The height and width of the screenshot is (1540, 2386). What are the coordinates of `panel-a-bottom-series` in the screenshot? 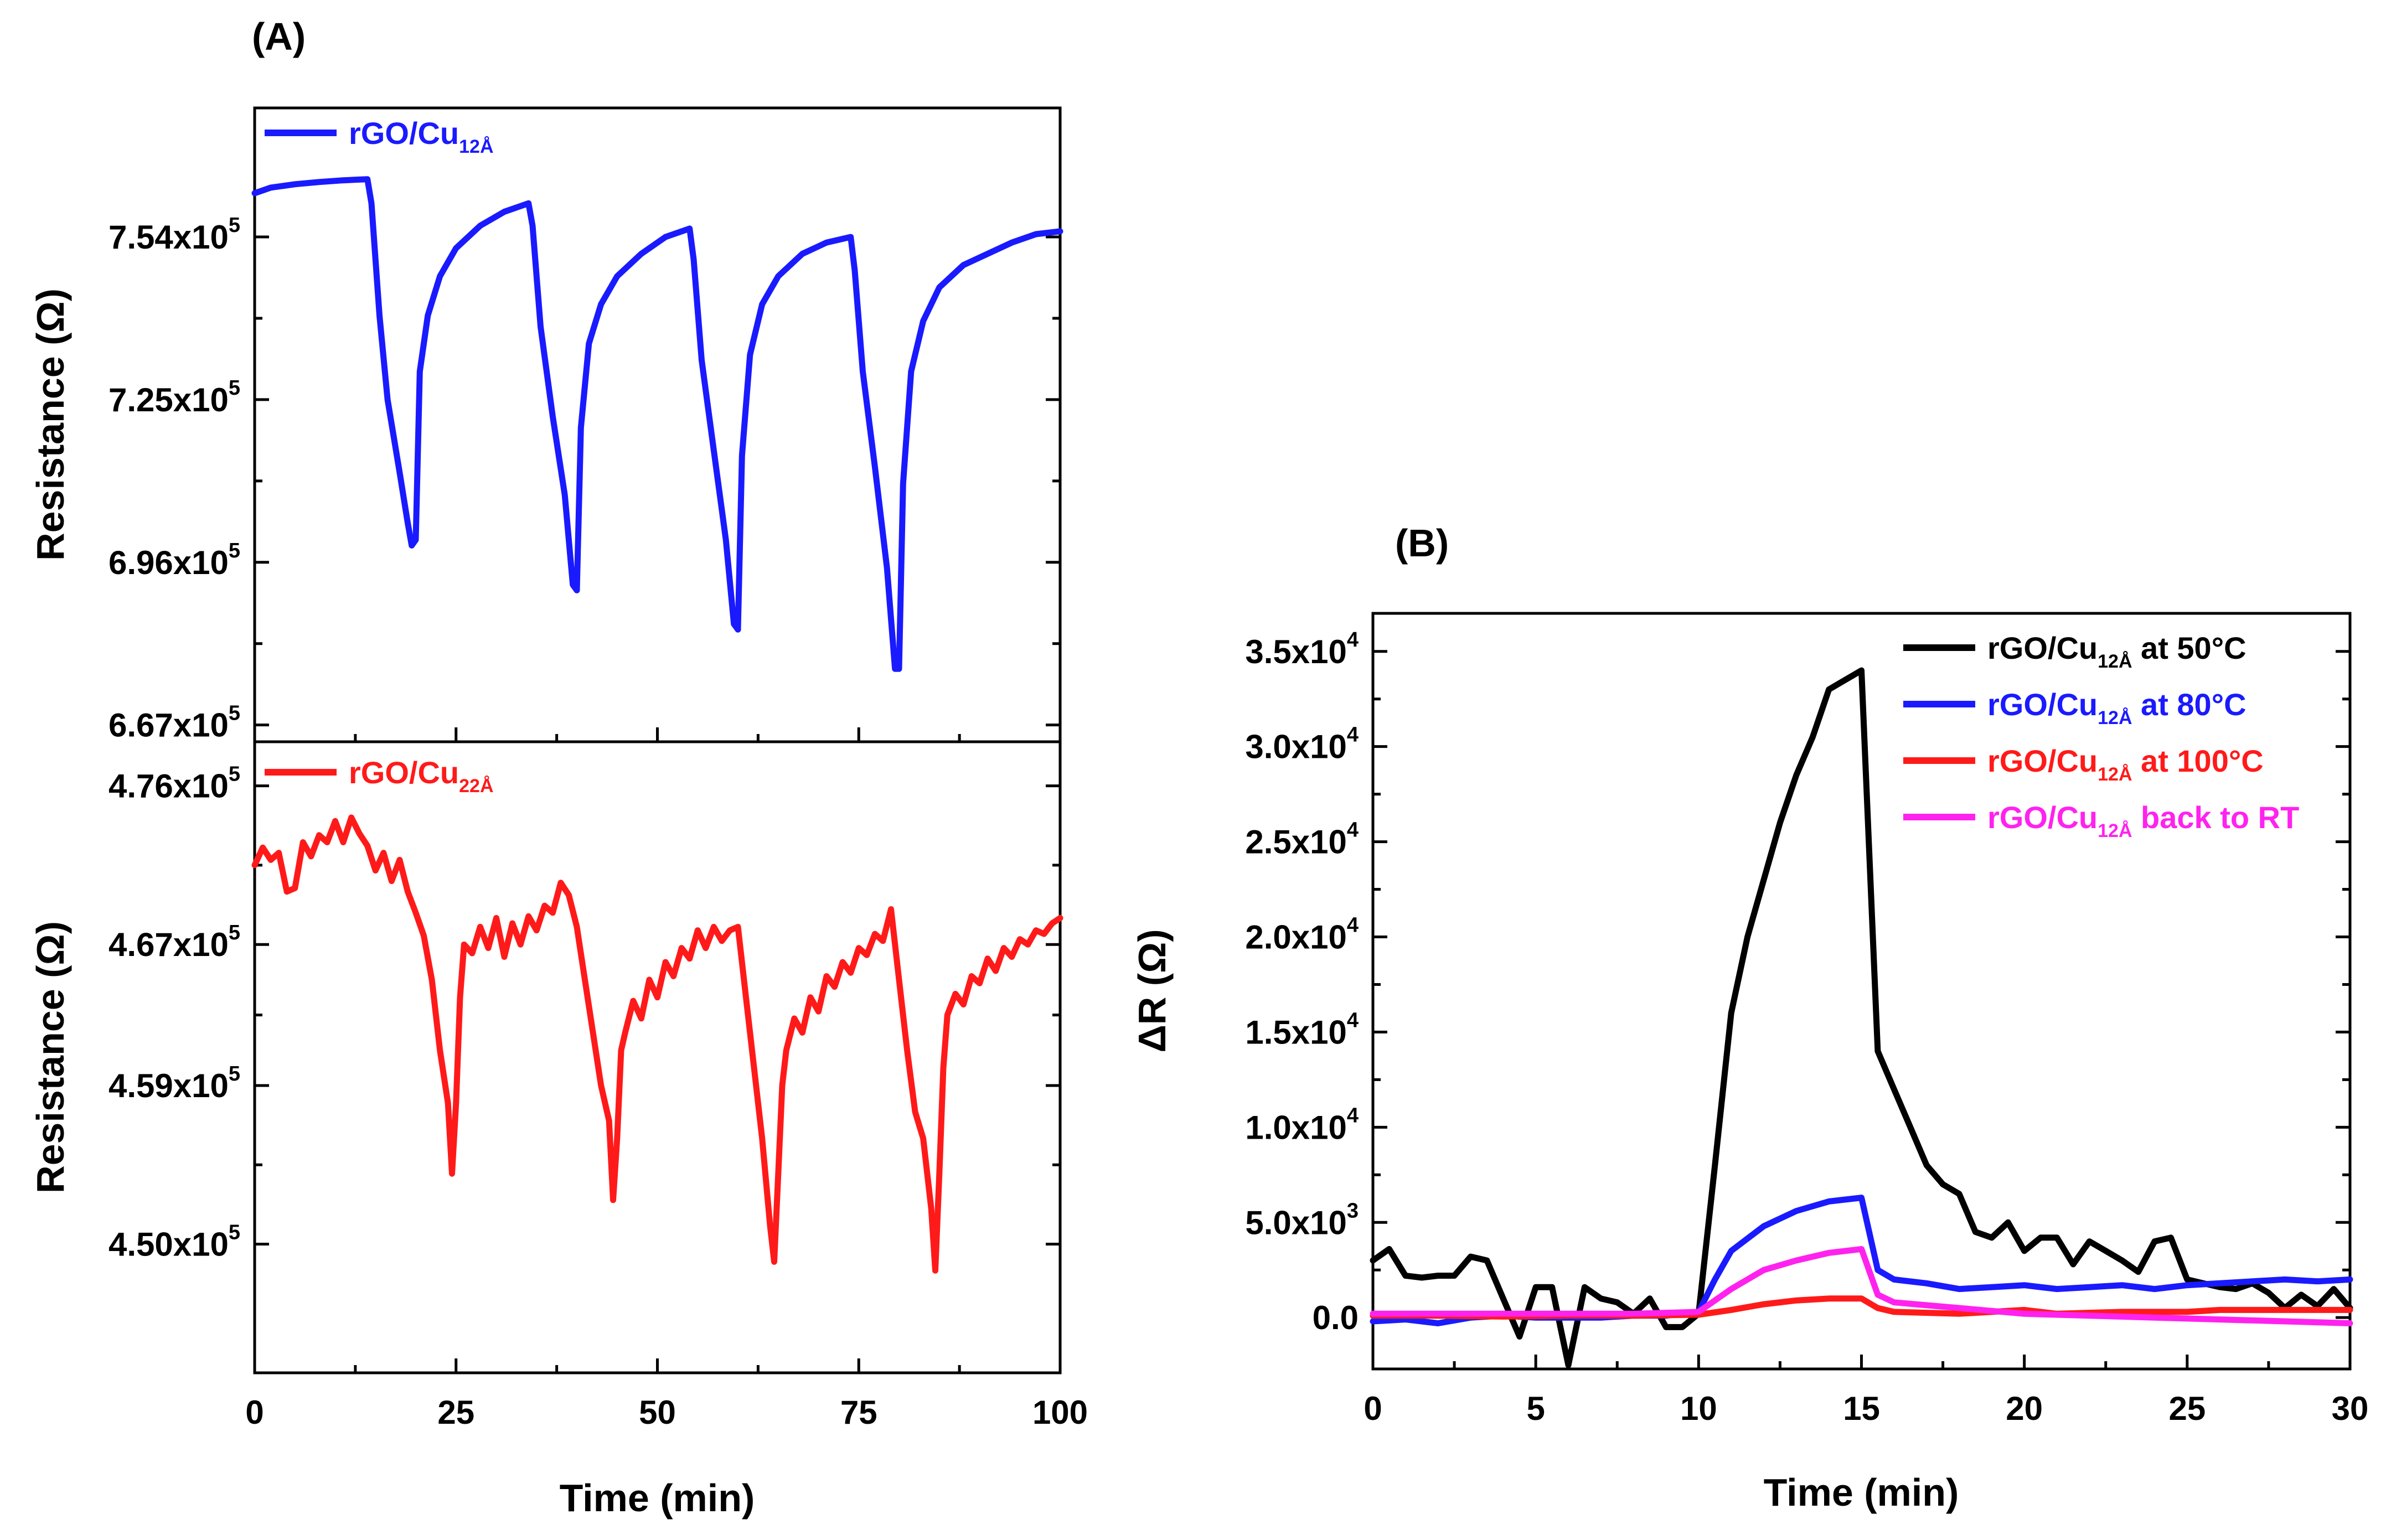 It's located at (657, 1044).